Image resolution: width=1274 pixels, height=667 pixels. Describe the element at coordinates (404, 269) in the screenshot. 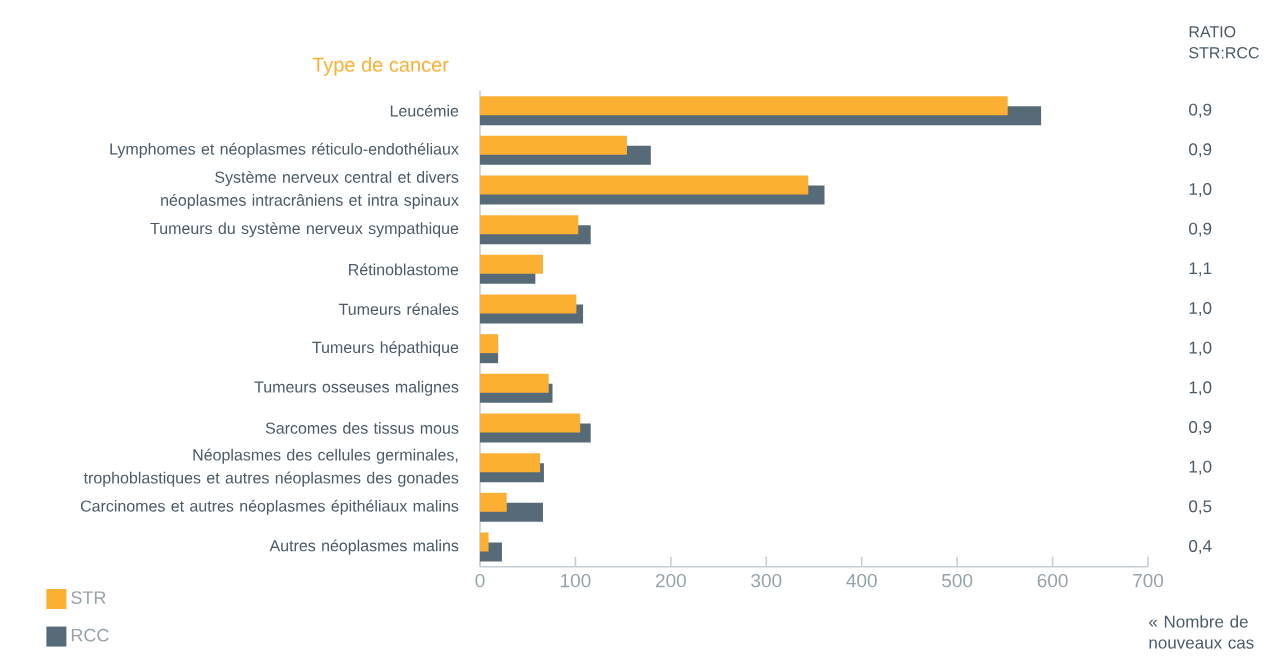

I see `y-tick-label: Rétinoblastome` at that location.